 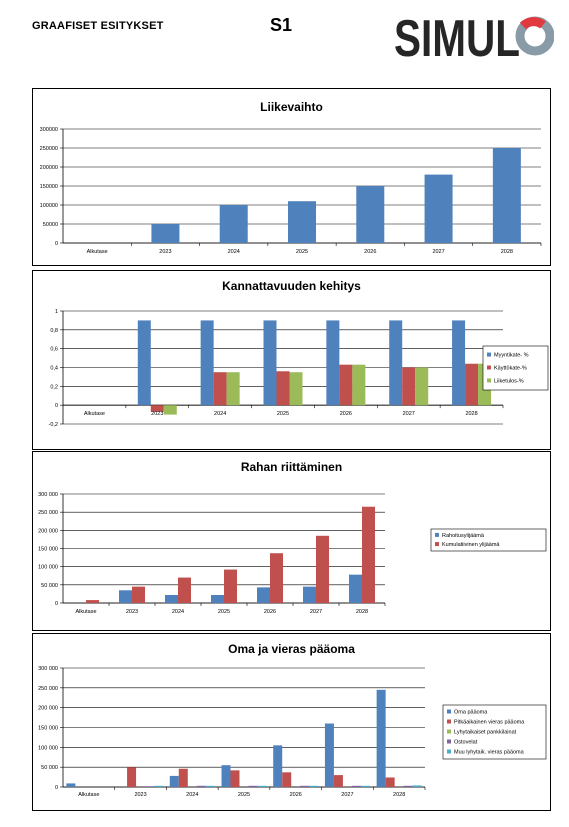 What do you see at coordinates (489, 753) in the screenshot?
I see `legend-label: Muu lyhytaik. vieras pääoma` at bounding box center [489, 753].